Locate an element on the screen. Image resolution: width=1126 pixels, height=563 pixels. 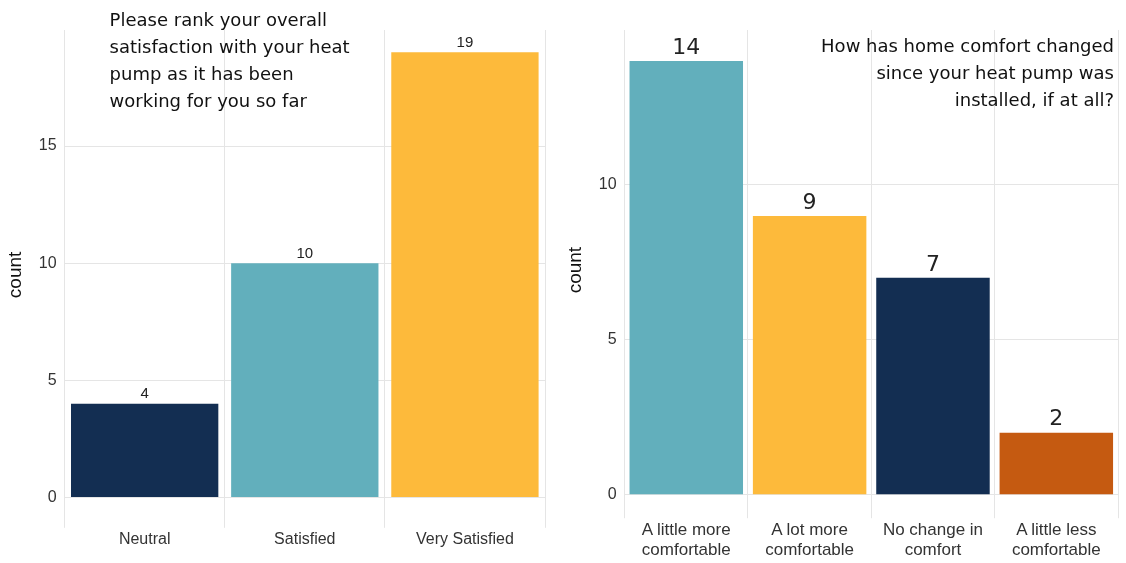
data-label: 2 is located at coordinates (1056, 418).